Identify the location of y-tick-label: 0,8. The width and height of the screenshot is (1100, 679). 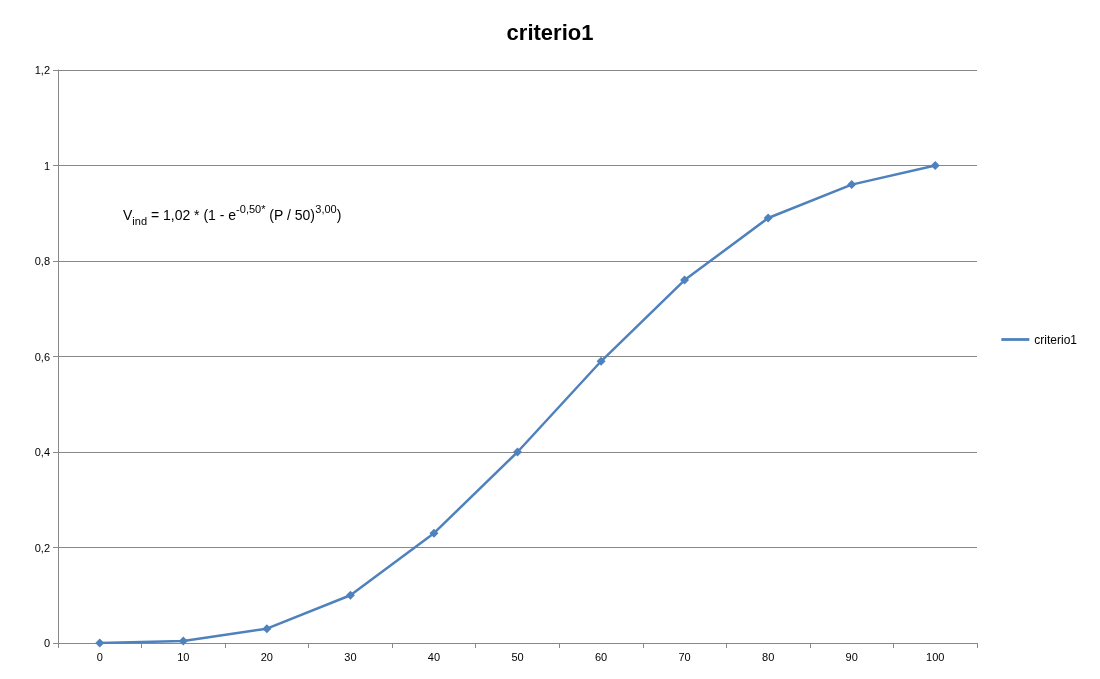
(42, 261).